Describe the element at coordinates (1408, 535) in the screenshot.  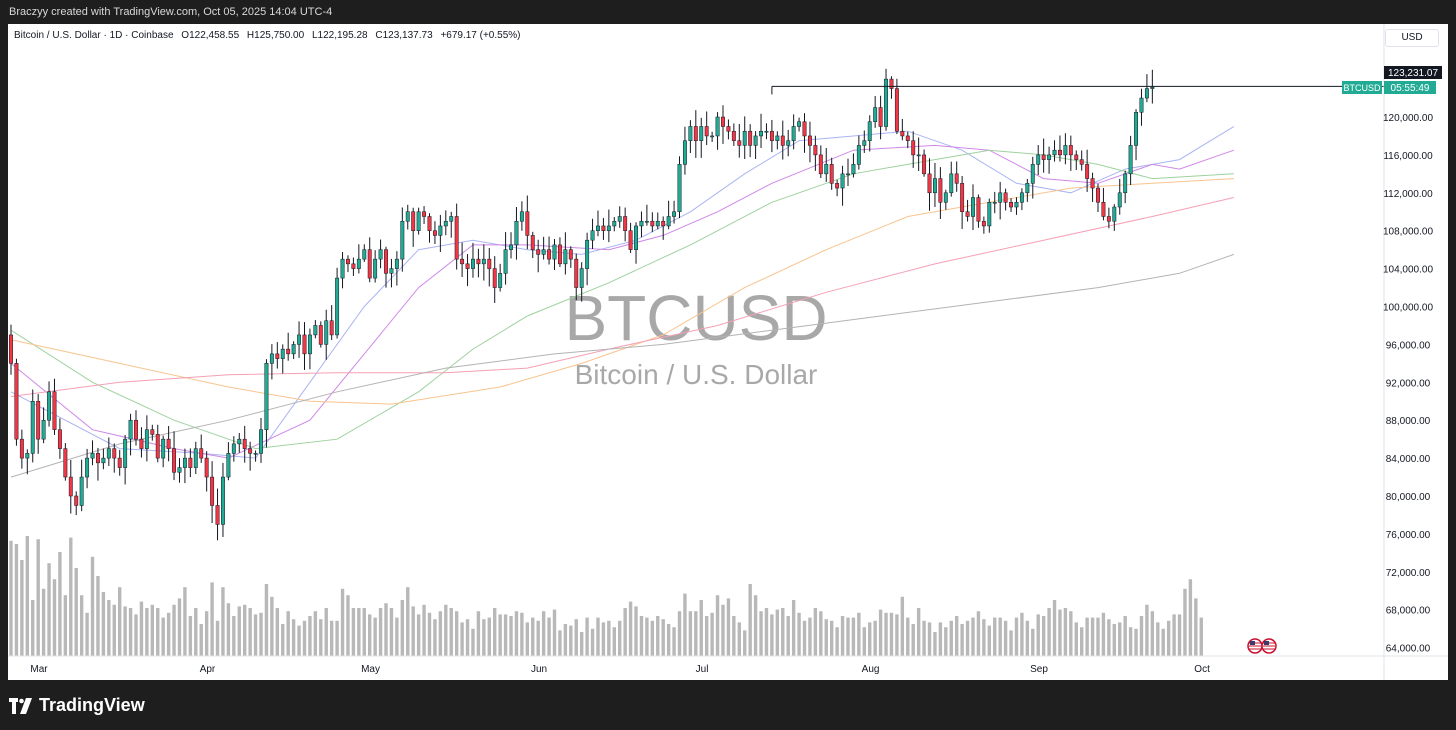
I see `price-tick-label: 76,000.00` at that location.